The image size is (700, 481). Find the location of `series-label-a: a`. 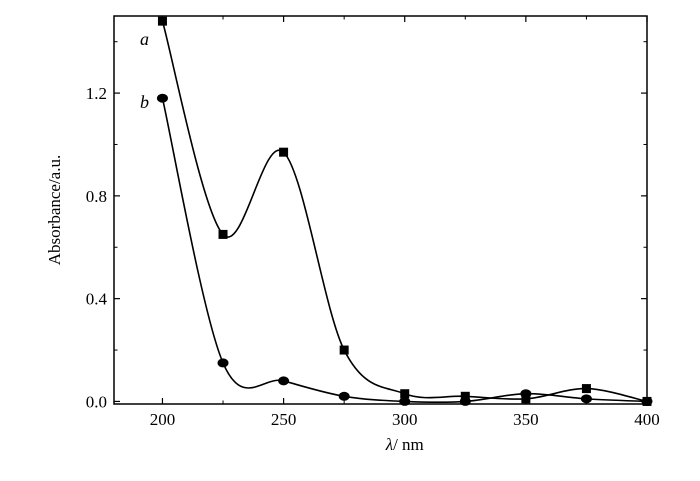

series-label-a: a is located at coordinates (144, 39).